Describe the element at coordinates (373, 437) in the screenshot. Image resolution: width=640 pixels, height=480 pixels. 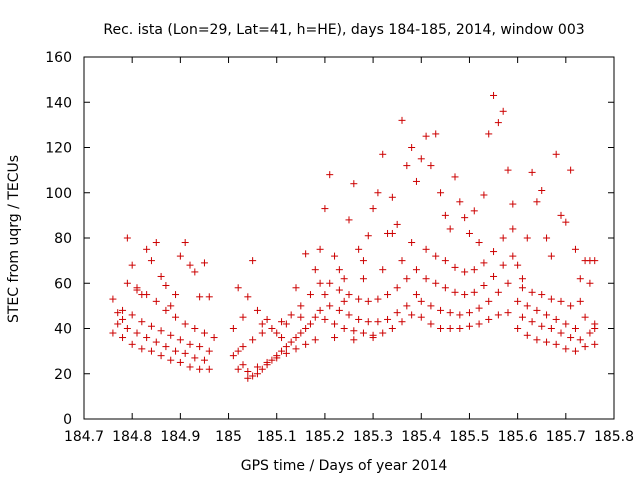
I see `x-tick-label: 185.3` at that location.